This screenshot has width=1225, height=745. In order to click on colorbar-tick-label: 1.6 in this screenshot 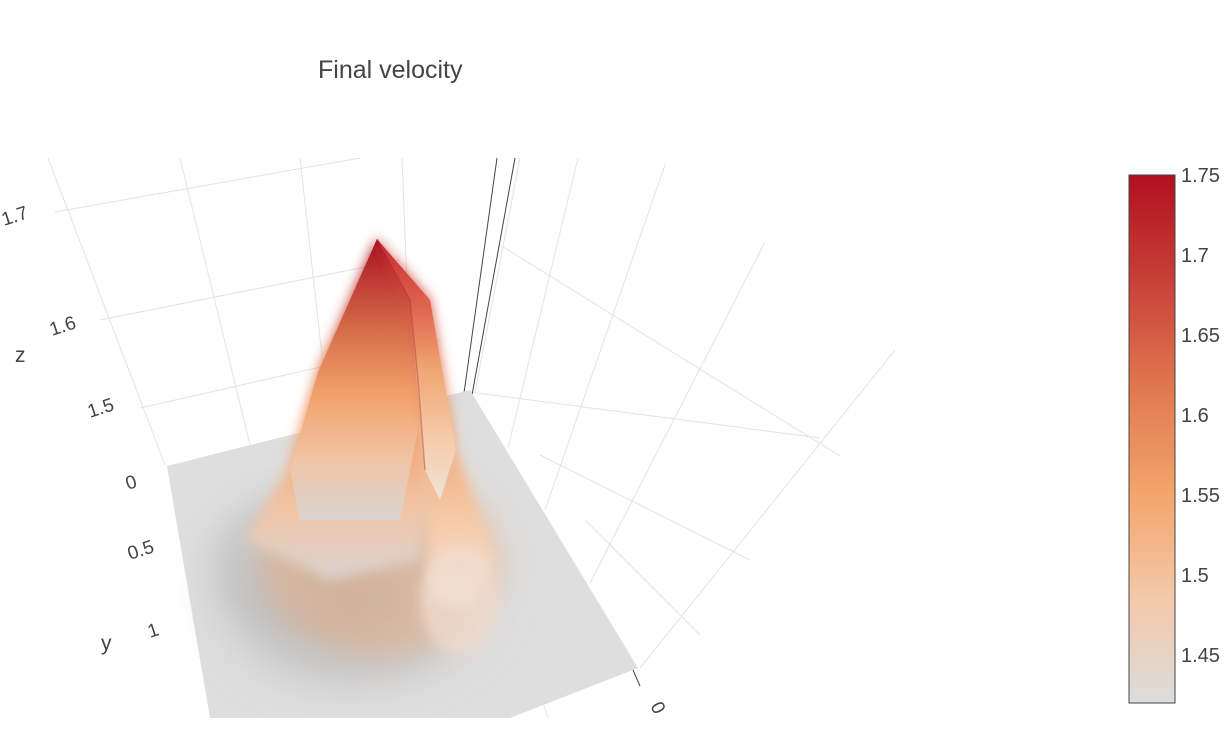, I will do `click(1195, 416)`.